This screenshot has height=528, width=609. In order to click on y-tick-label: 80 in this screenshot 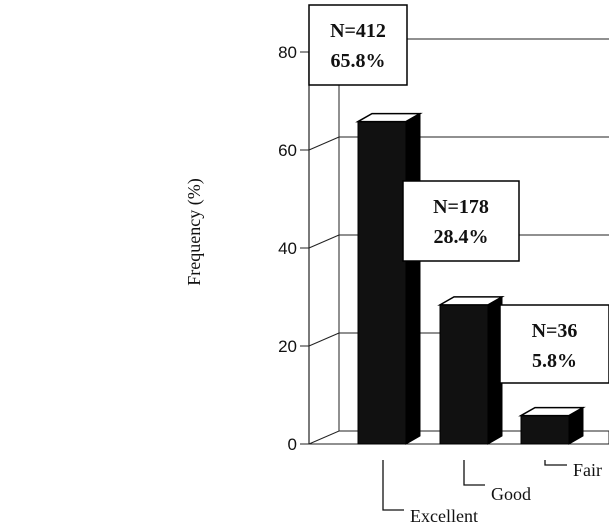, I will do `click(287, 52)`.